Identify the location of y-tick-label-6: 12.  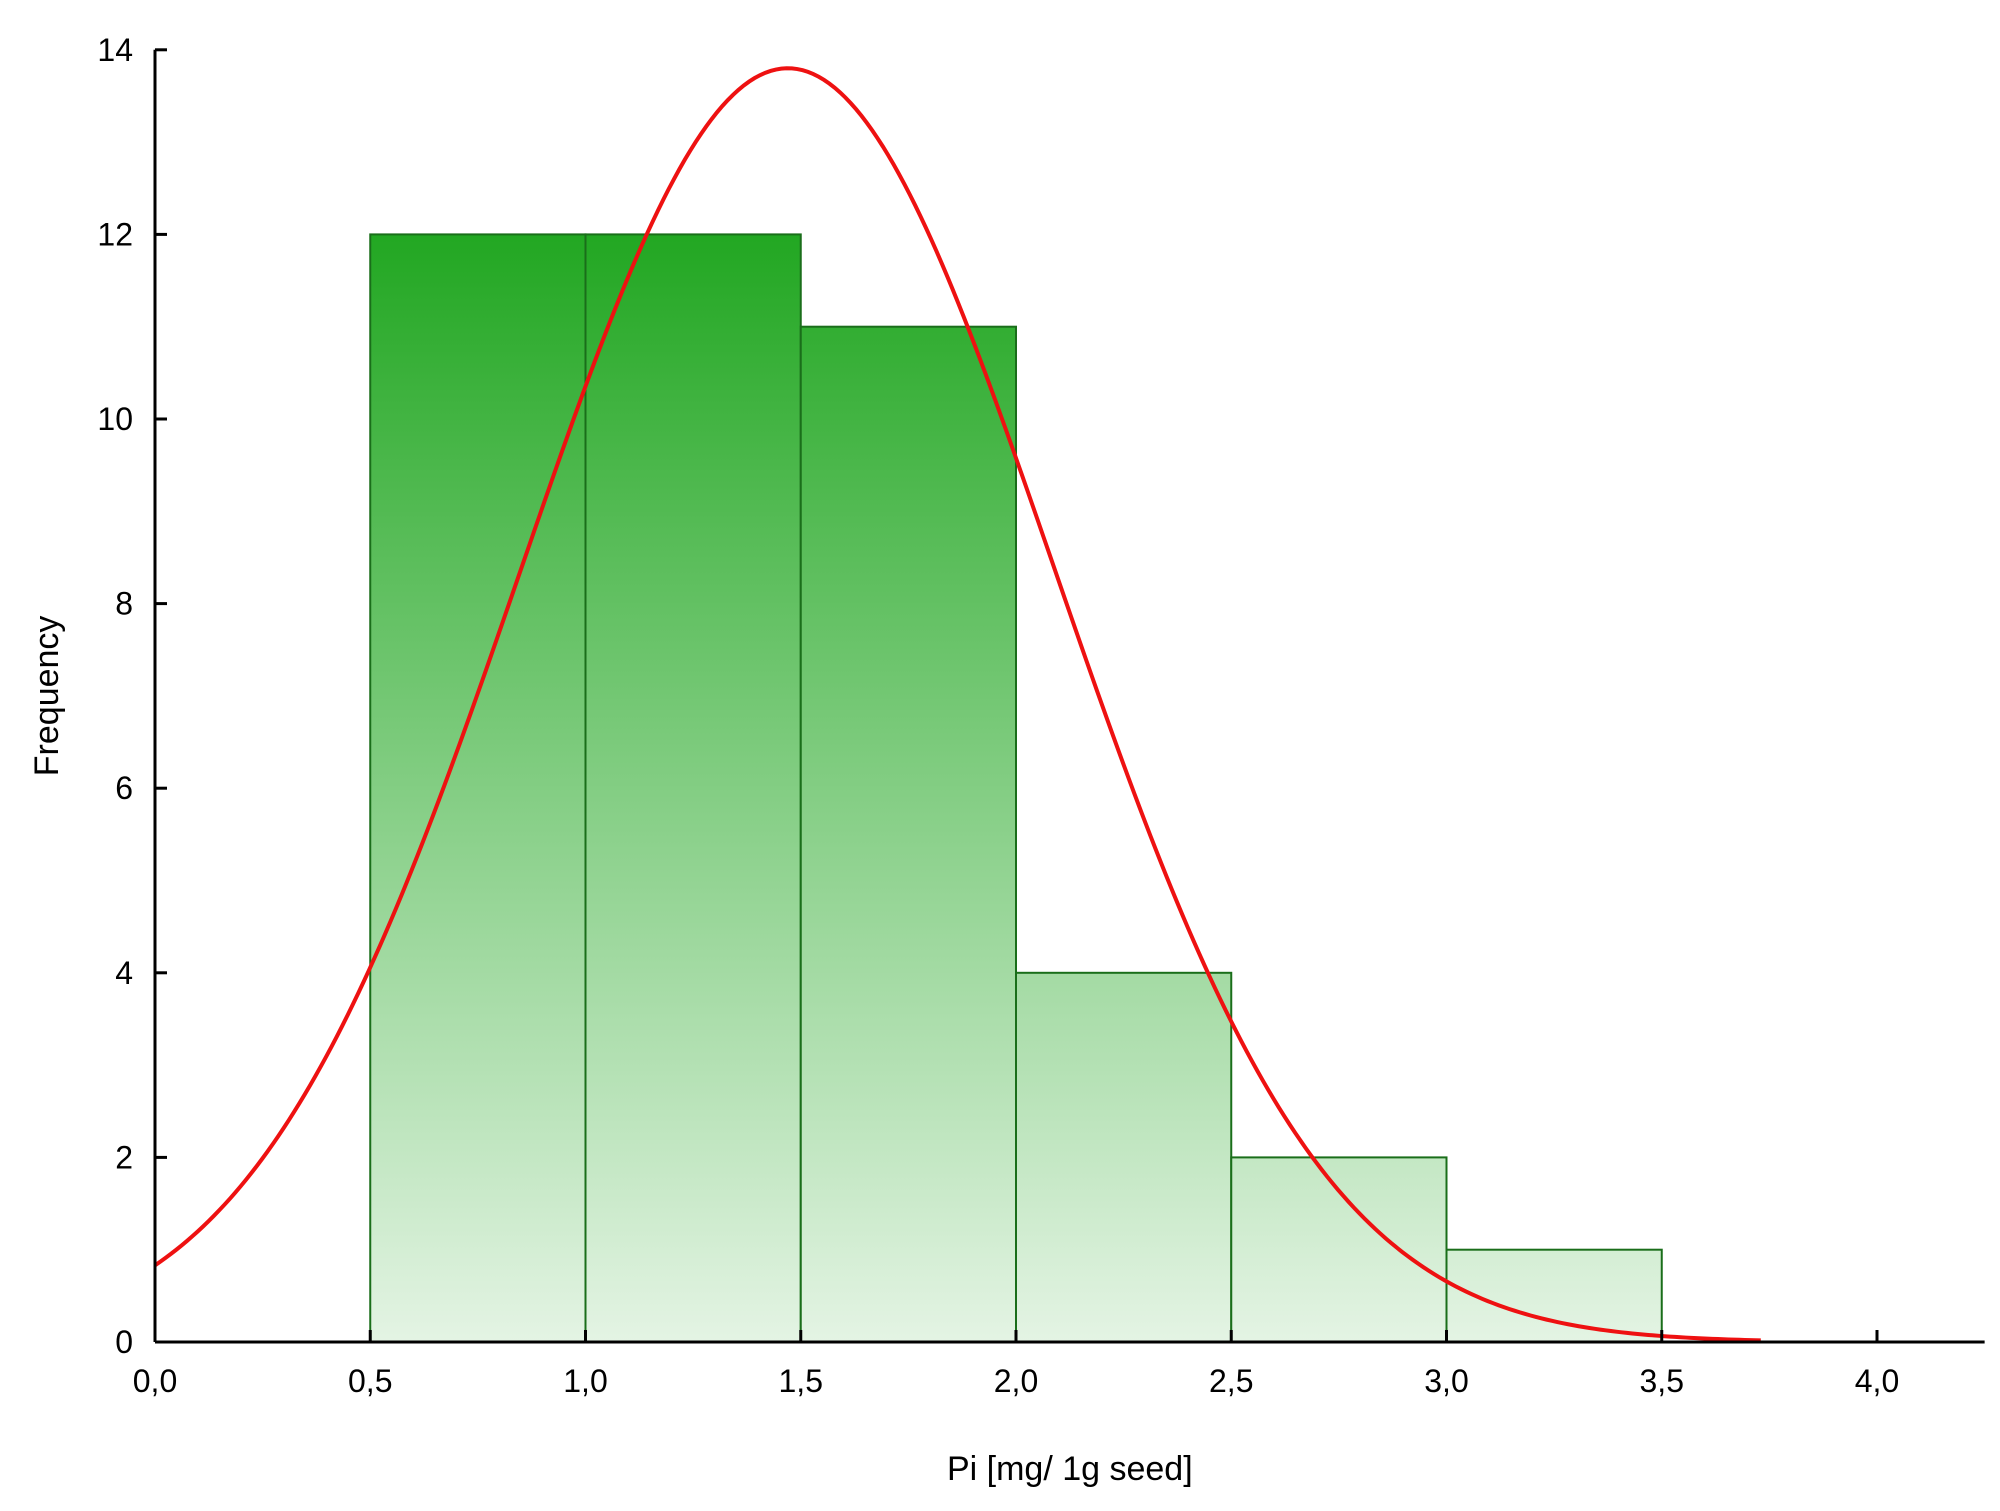
(115, 234).